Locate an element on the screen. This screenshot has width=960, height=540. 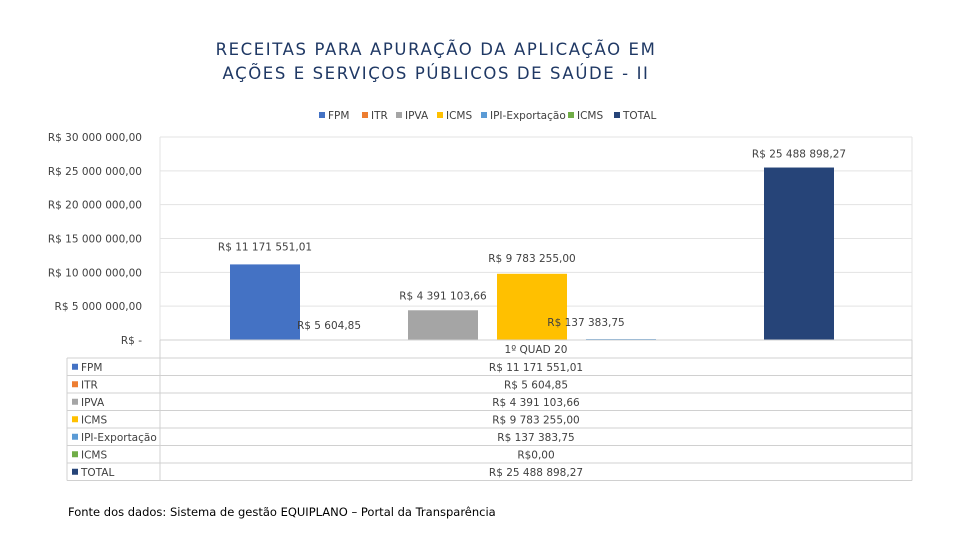
legend-label: FPM is located at coordinates (339, 116).